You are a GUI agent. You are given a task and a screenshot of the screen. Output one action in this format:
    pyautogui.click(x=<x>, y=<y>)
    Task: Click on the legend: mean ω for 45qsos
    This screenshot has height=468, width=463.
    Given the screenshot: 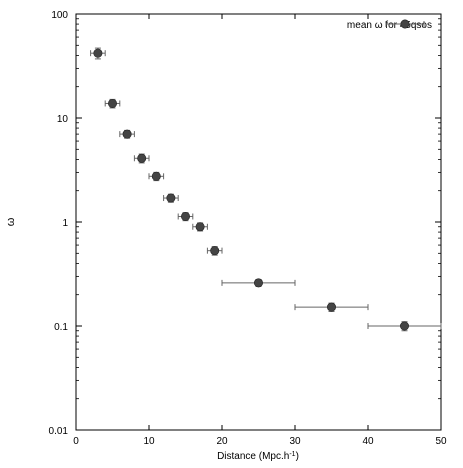 What is the action you would take?
    pyautogui.click(x=389, y=25)
    